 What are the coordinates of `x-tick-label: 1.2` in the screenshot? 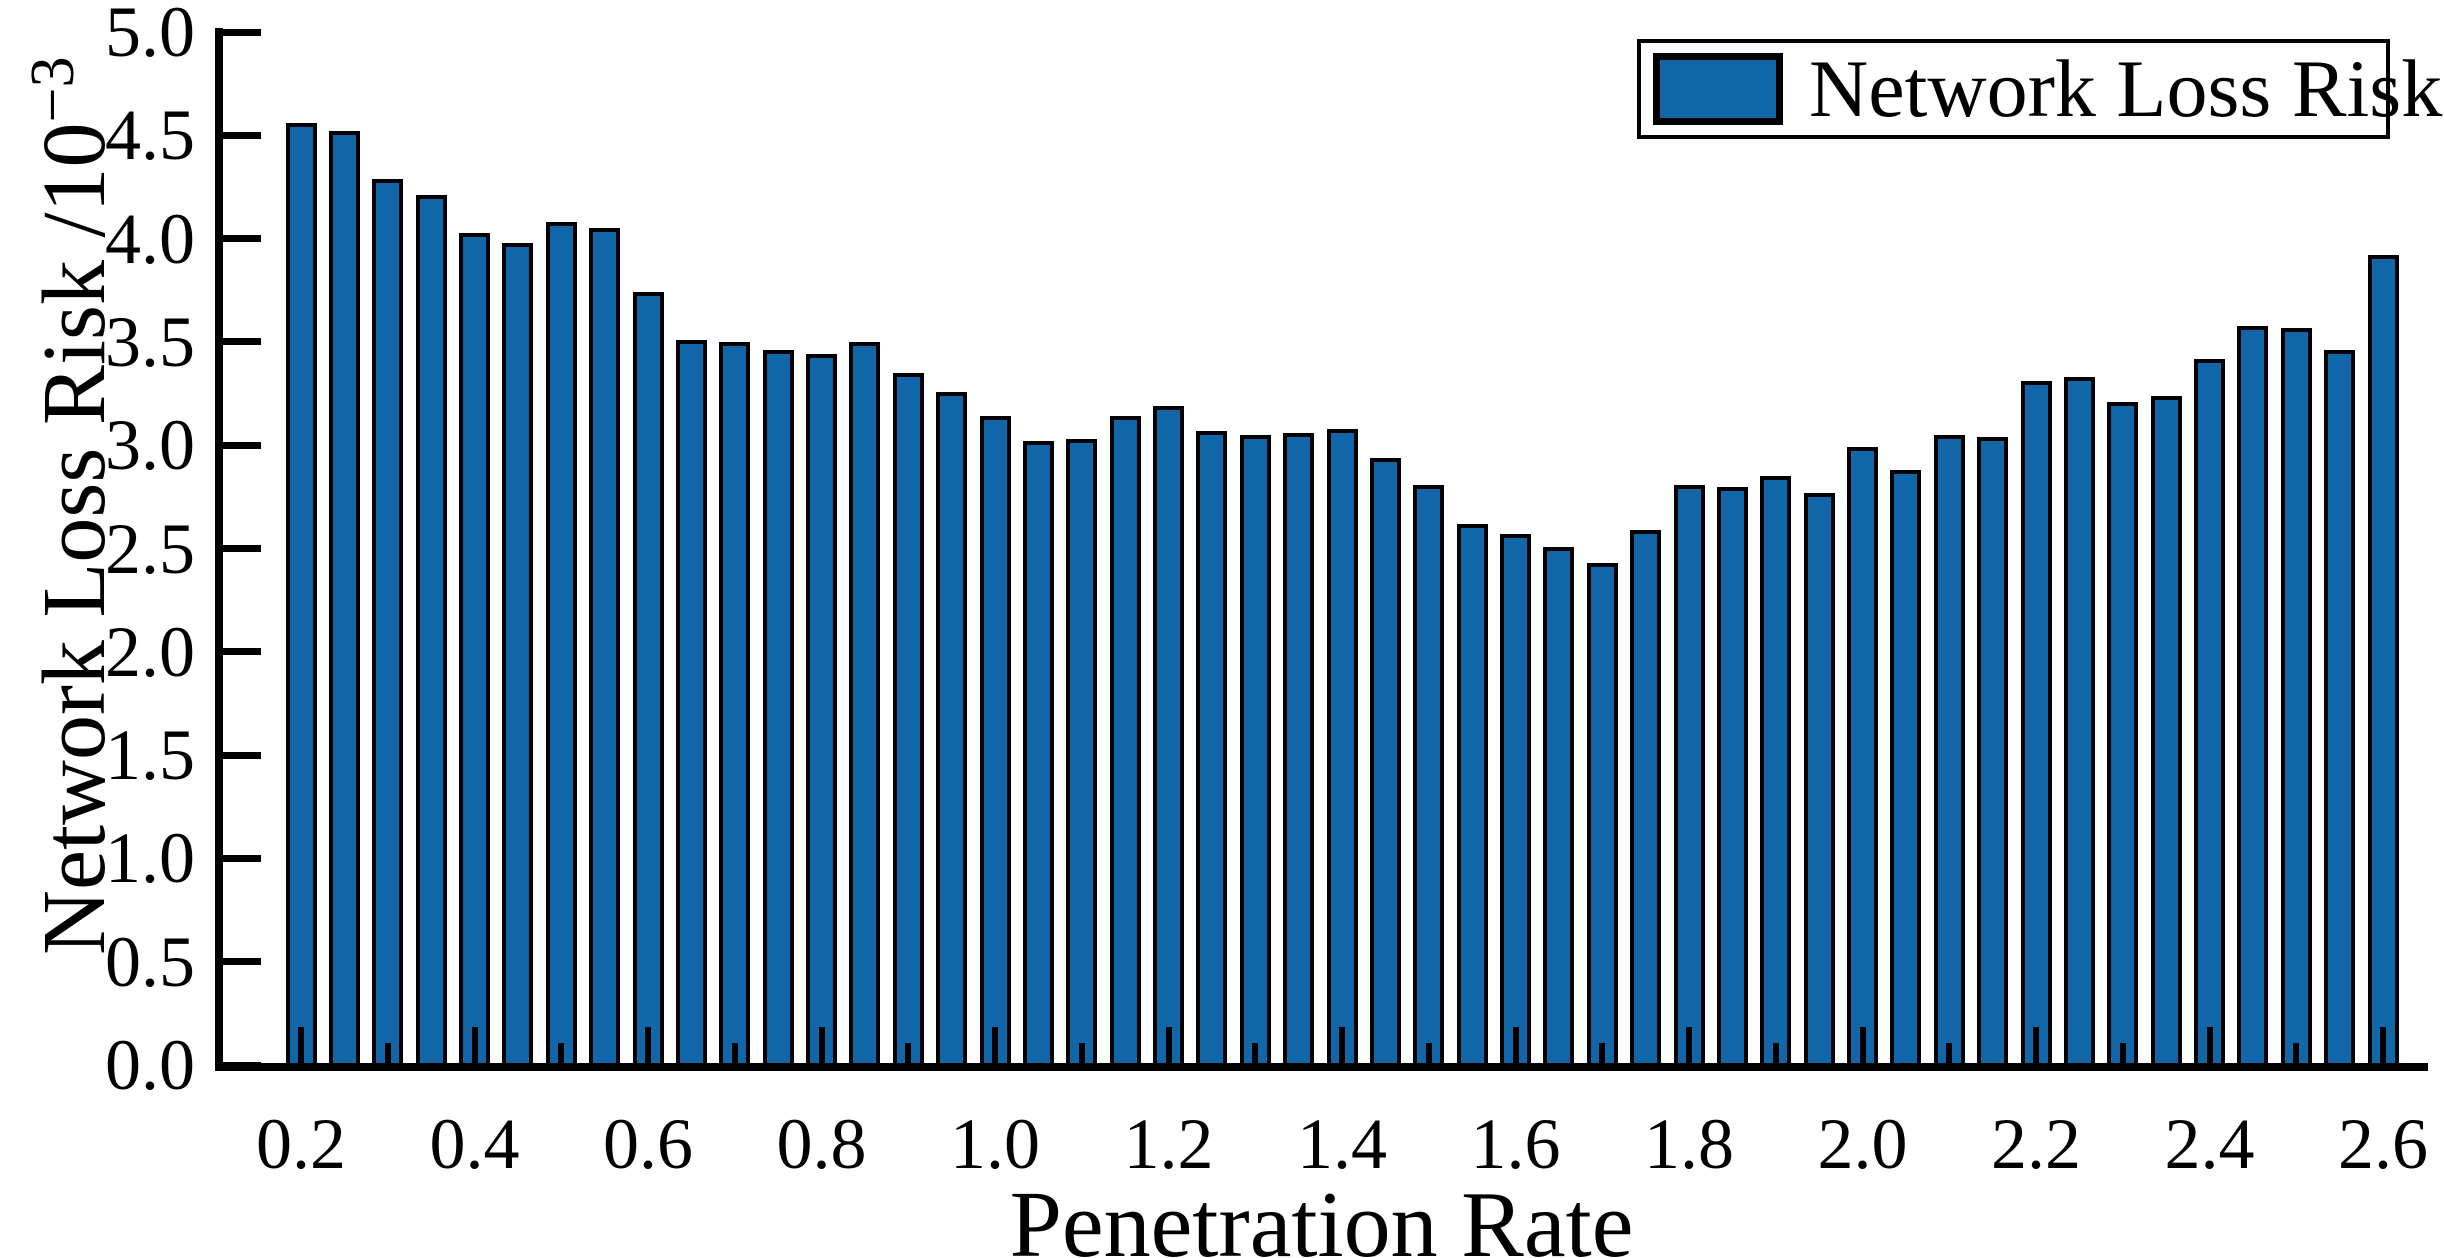 It's located at (1168, 1144).